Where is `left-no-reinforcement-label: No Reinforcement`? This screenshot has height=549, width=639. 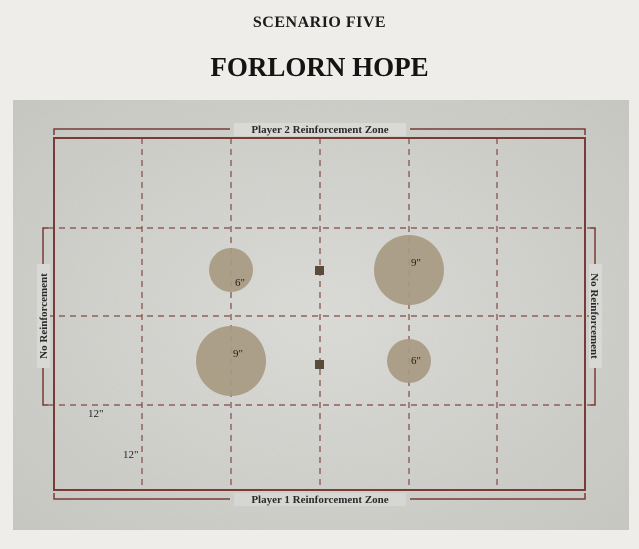 left-no-reinforcement-label: No Reinforcement is located at coordinates (44, 316).